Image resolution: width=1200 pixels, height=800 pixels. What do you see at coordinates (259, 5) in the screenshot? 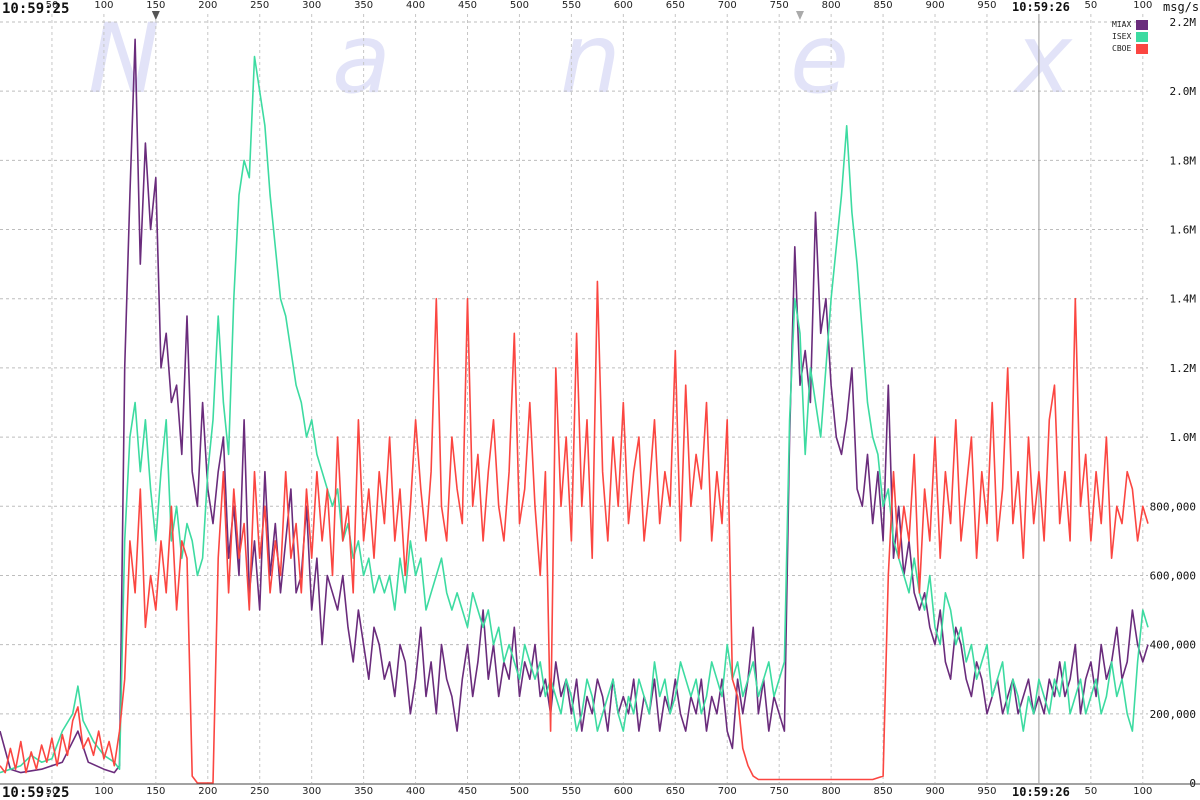
I see `top-x-tick-label: 250` at bounding box center [259, 5].